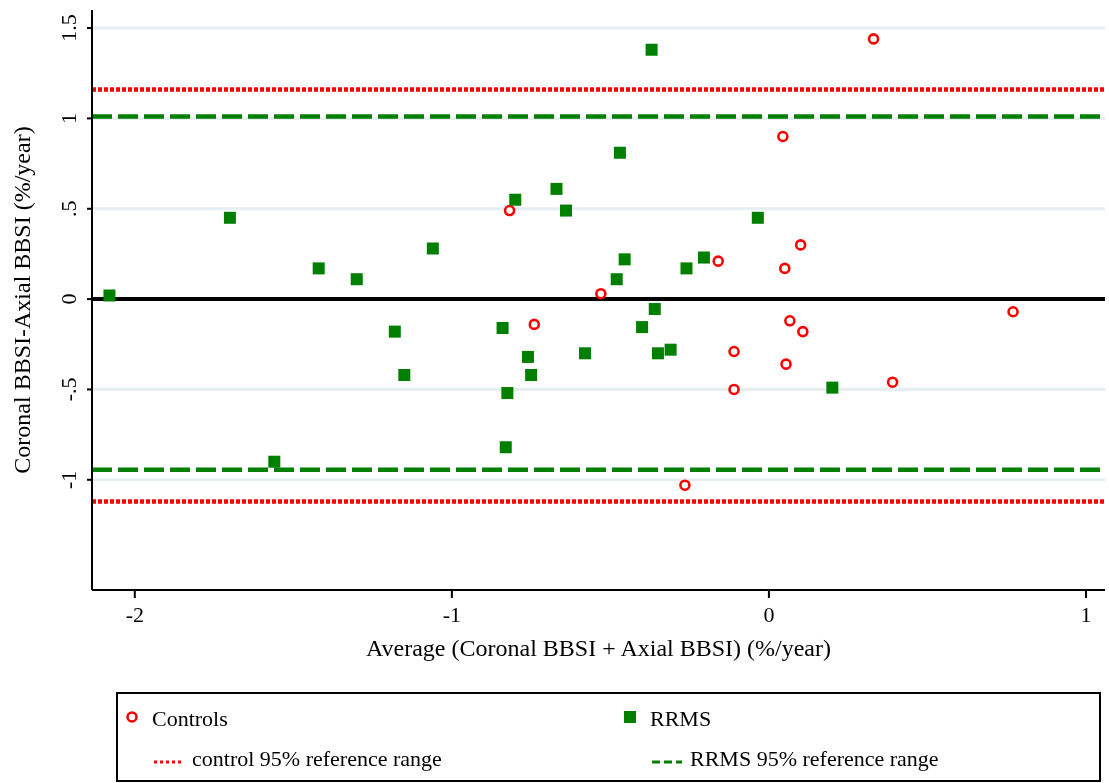  I want to click on legend-label: control 95% reference range, so click(317, 758).